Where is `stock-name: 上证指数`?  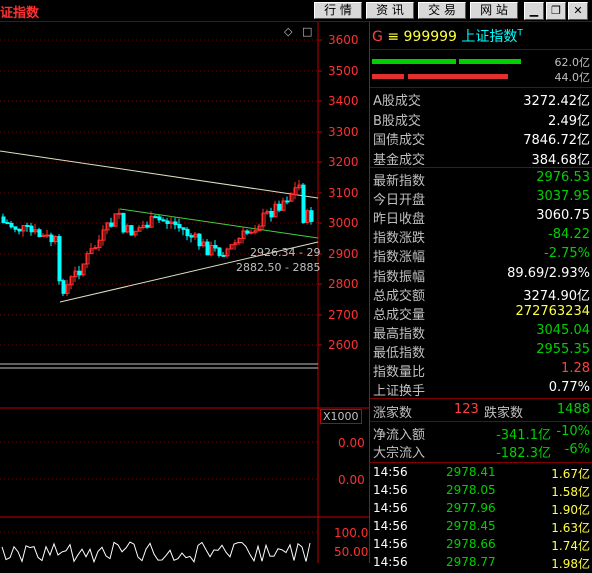
stock-name: 上证指数 is located at coordinates (489, 37).